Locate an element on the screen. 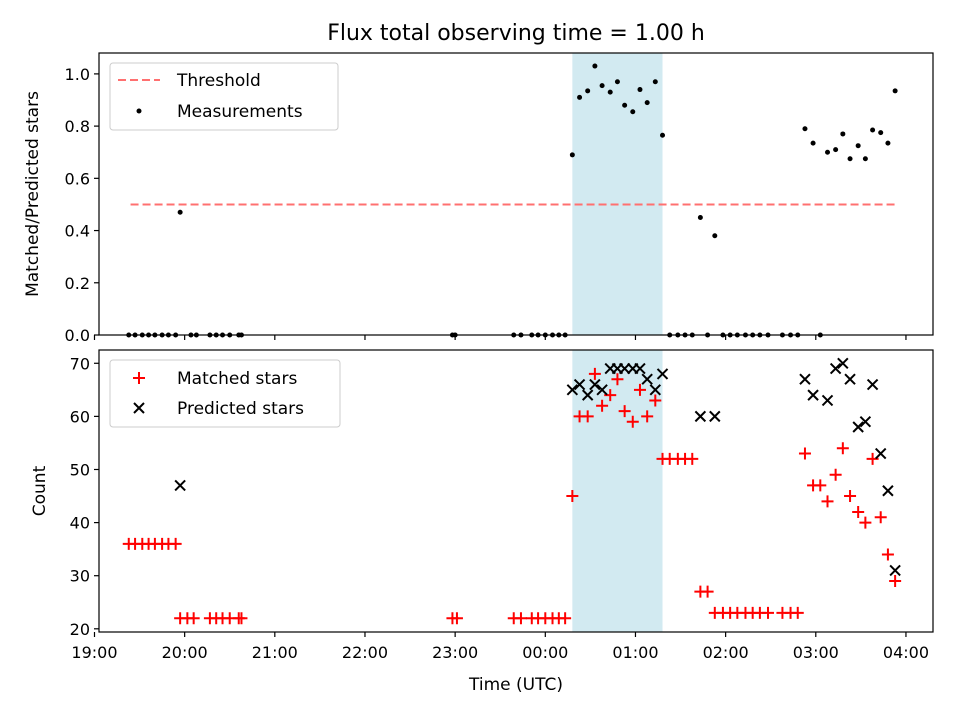 The image size is (960, 720). x-tick-label: 23:00 is located at coordinates (455, 652).